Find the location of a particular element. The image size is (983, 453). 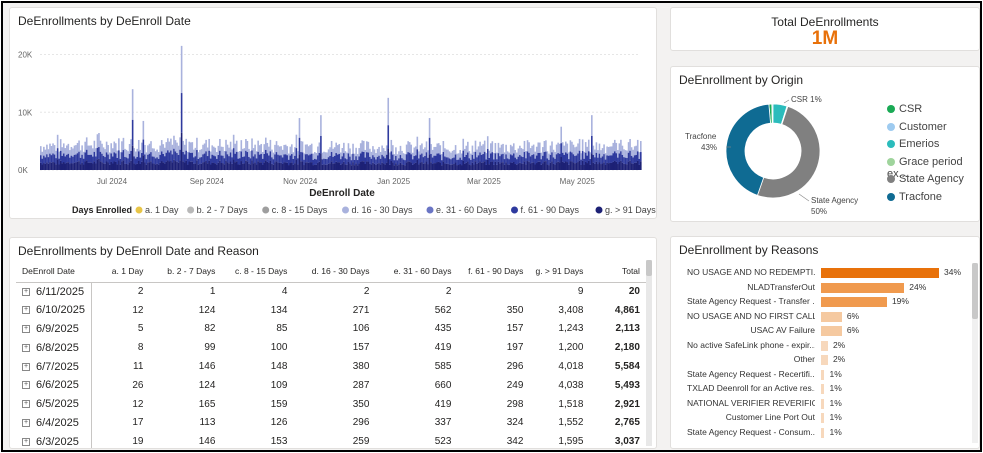

col-header: b. 2 - 7 Days is located at coordinates (185, 271).